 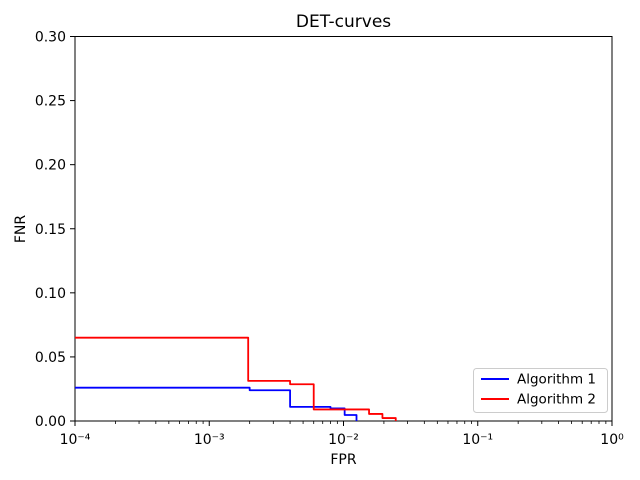 What do you see at coordinates (216, 403) in the screenshot?
I see `algorithm-1-curve` at bounding box center [216, 403].